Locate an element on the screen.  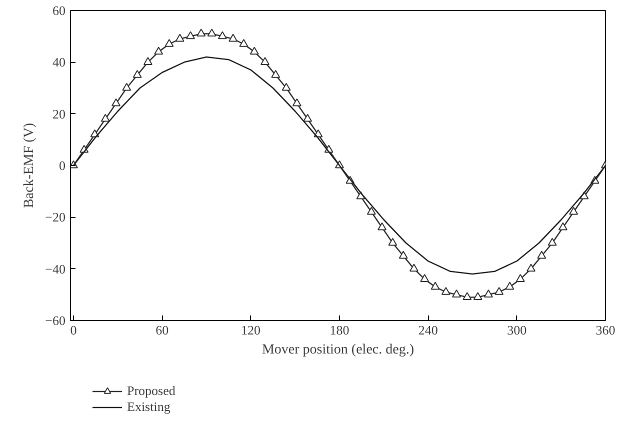
x-tick-label: 0 is located at coordinates (73, 330).